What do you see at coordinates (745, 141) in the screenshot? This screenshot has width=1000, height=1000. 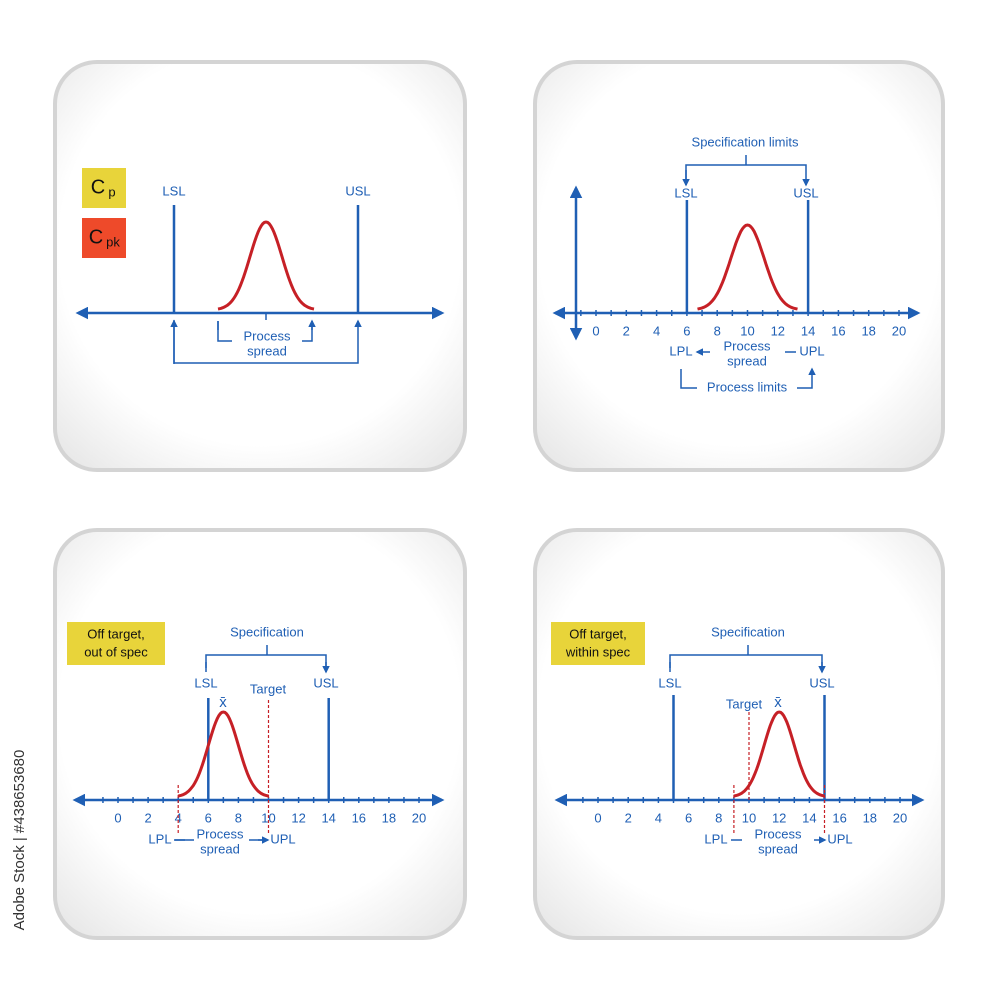 I see `title: Specification limits` at bounding box center [745, 141].